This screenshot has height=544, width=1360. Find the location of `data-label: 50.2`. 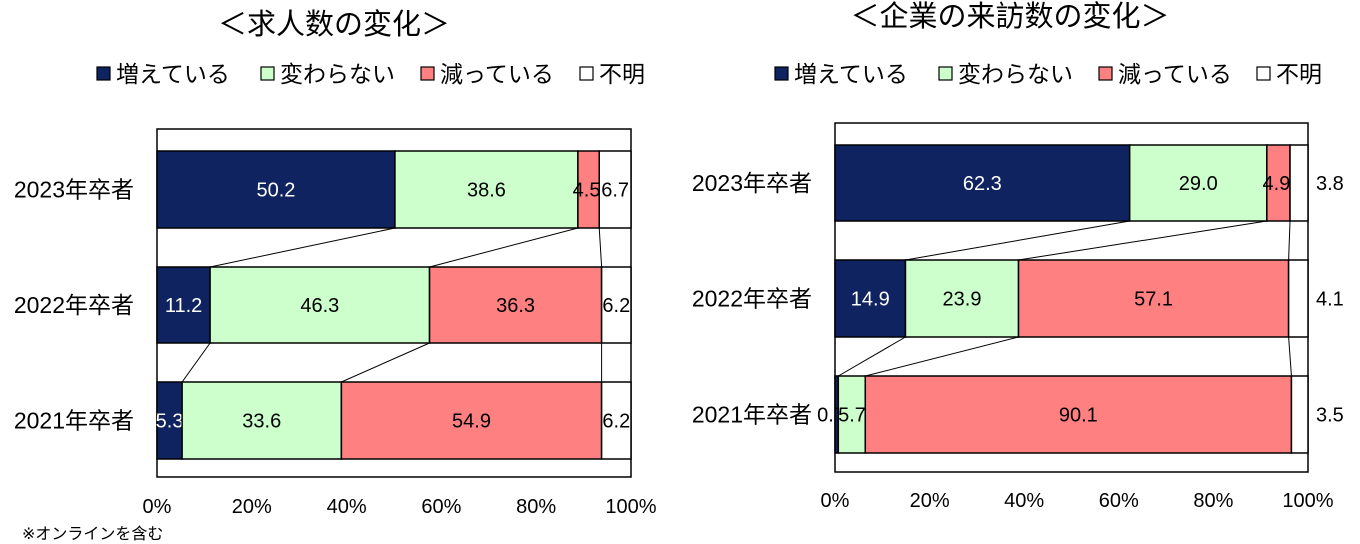

data-label: 50.2 is located at coordinates (276, 191).